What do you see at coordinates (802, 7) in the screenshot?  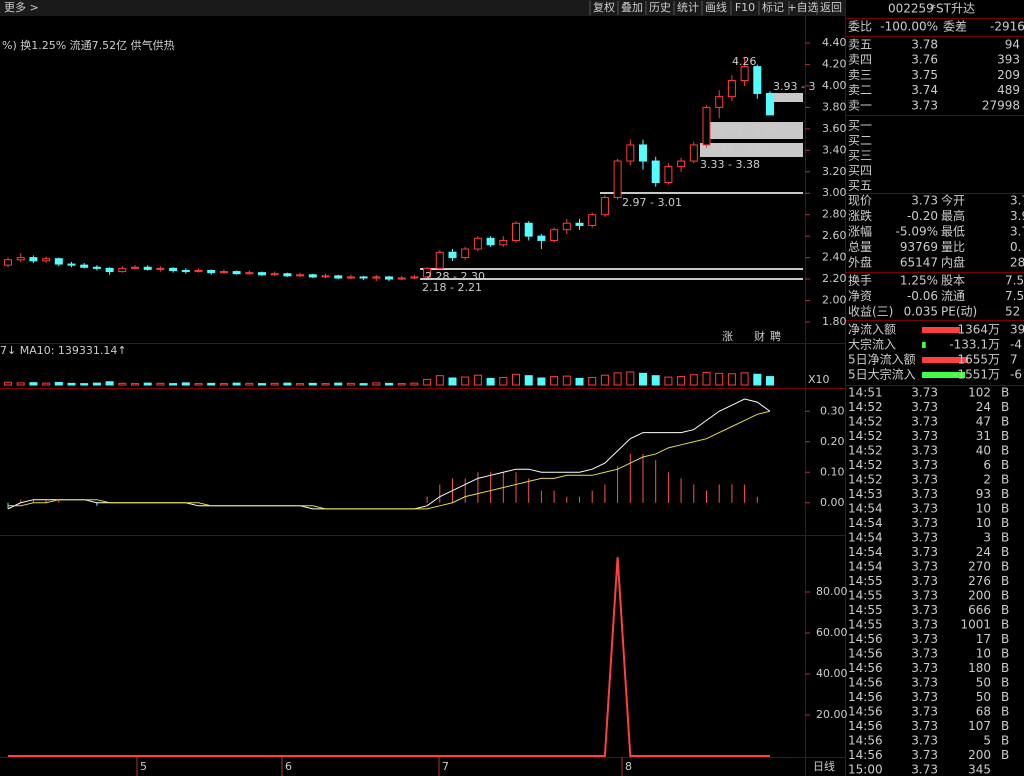 I see `toolbar-button: +自选` at bounding box center [802, 7].